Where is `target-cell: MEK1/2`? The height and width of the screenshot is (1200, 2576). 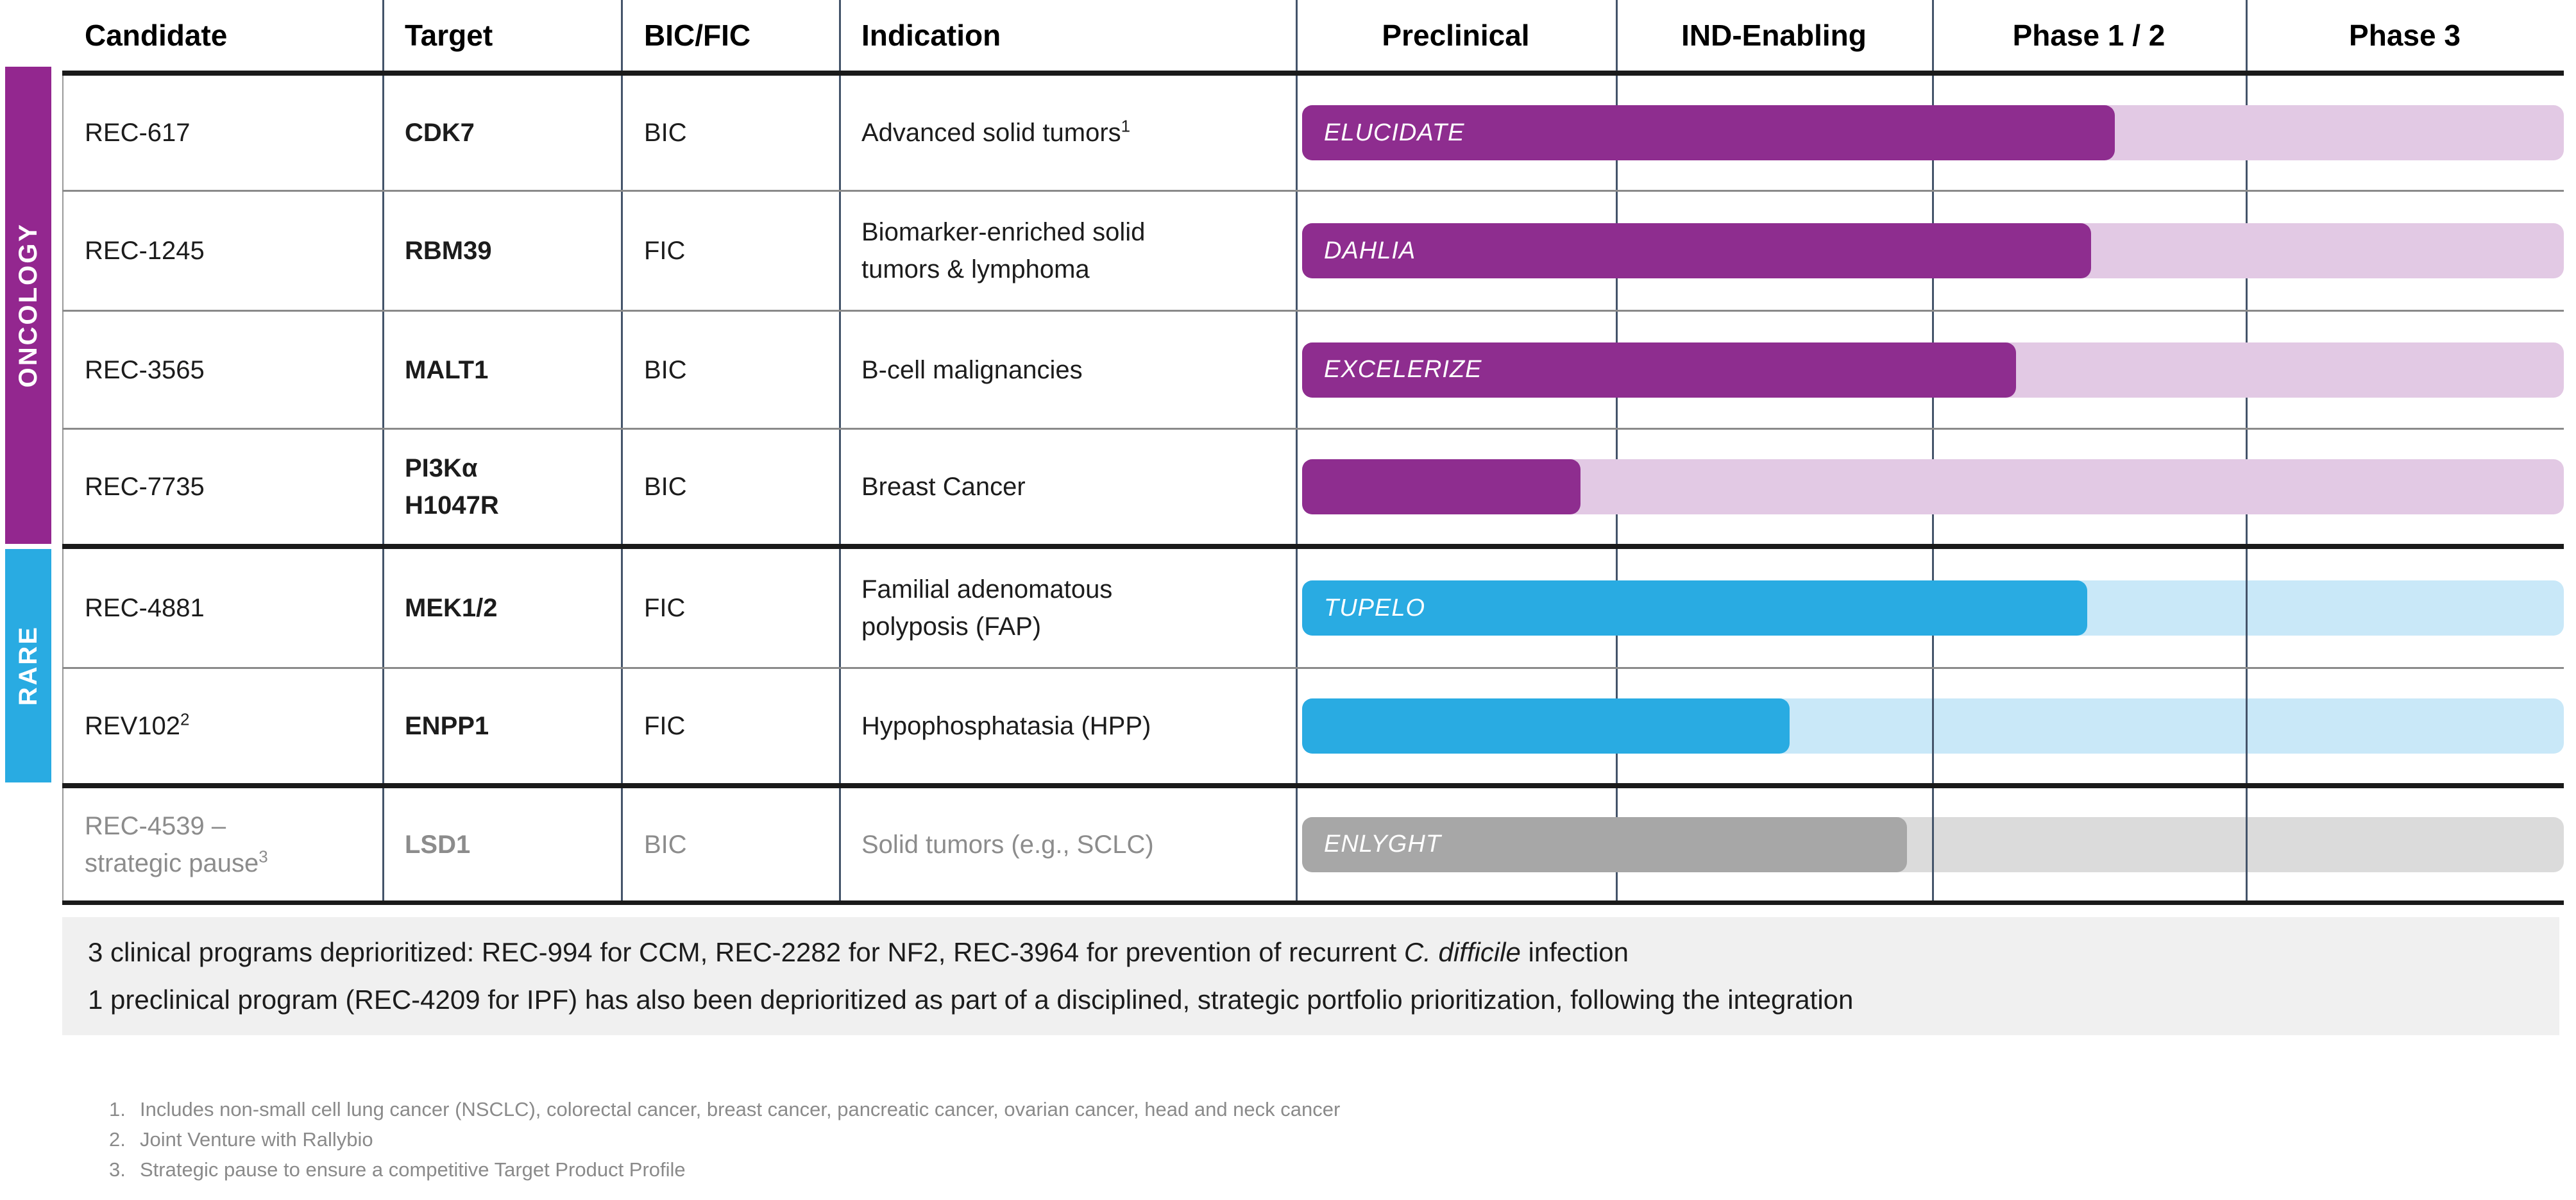 target-cell: MEK1/2 is located at coordinates (507, 608).